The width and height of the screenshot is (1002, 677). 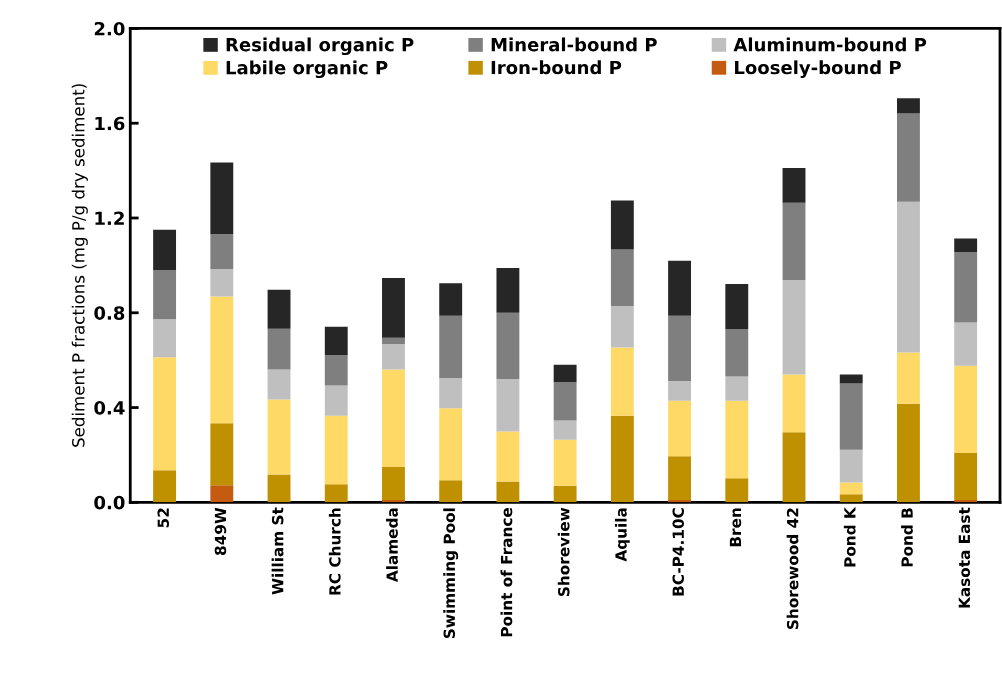 What do you see at coordinates (818, 69) in the screenshot?
I see `legend-label: Loosely-bound P` at bounding box center [818, 69].